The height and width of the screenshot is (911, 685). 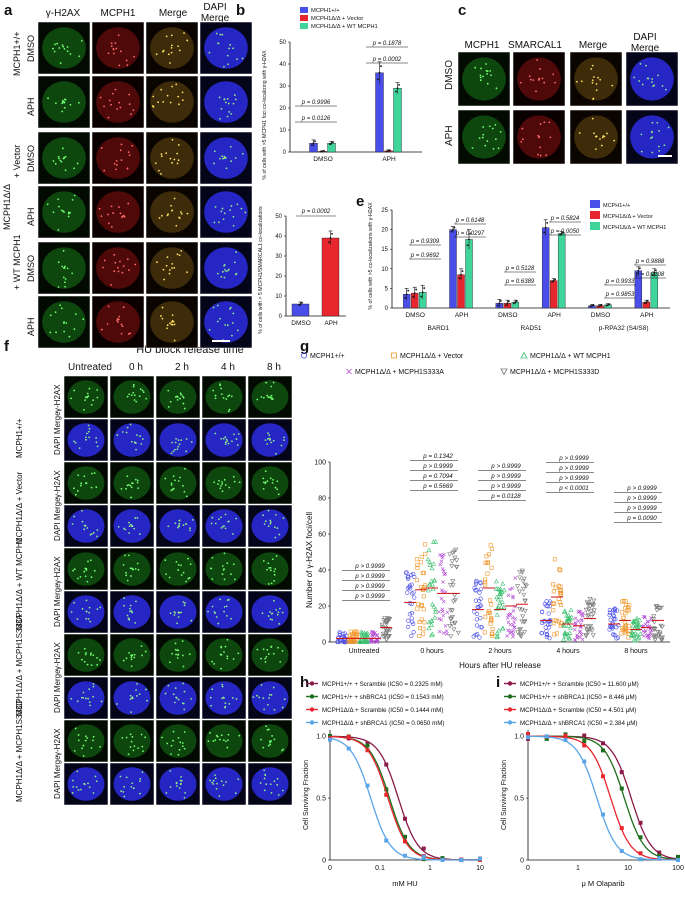 What do you see at coordinates (316, 103) in the screenshot?
I see `p-value-label: p = 0.9996` at bounding box center [316, 103].